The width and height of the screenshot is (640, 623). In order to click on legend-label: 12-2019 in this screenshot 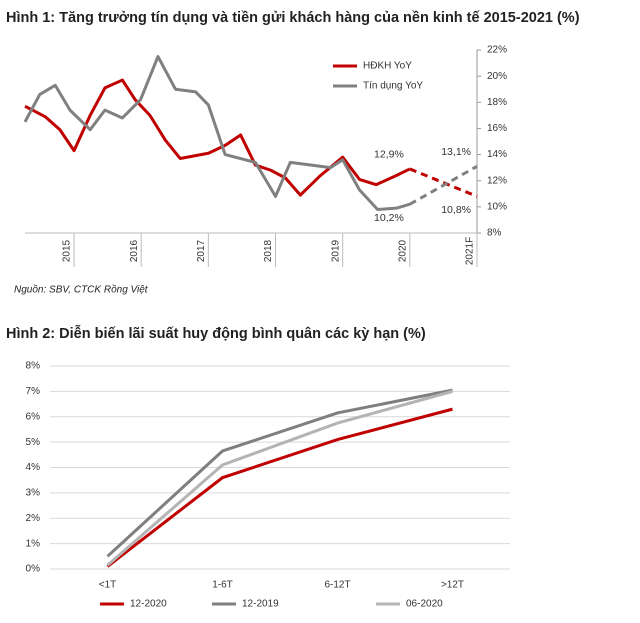, I will do `click(260, 604)`.